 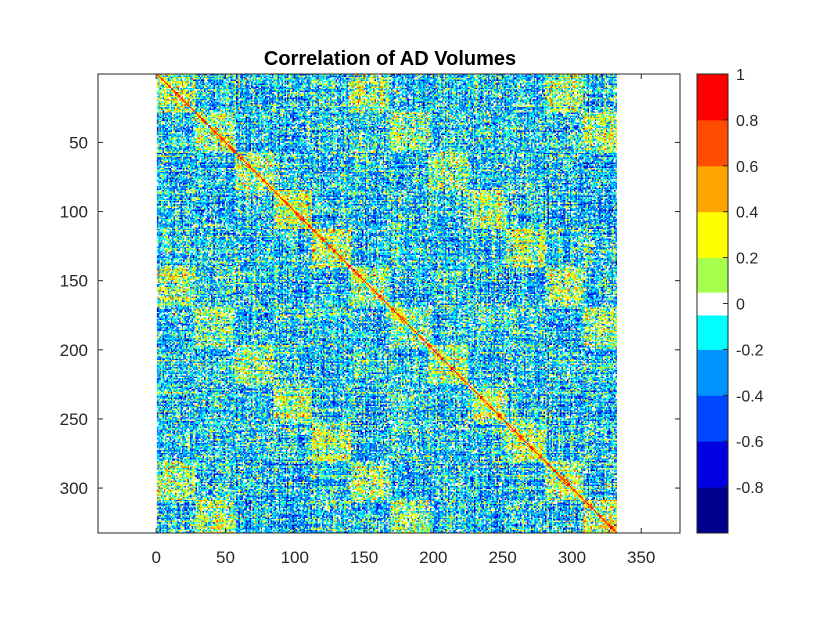 I want to click on colorbar-tick-label: 0, so click(x=740, y=305).